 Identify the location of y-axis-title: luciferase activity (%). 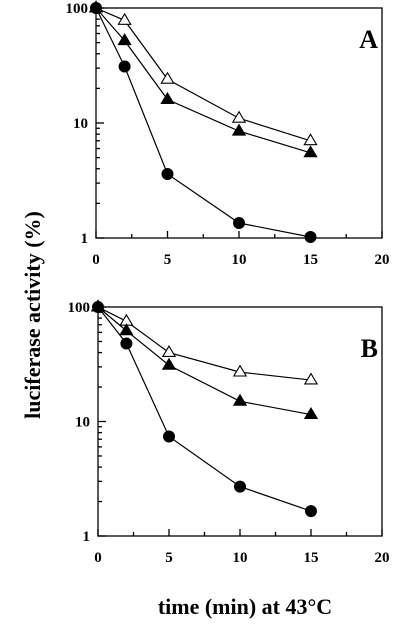
(32, 315).